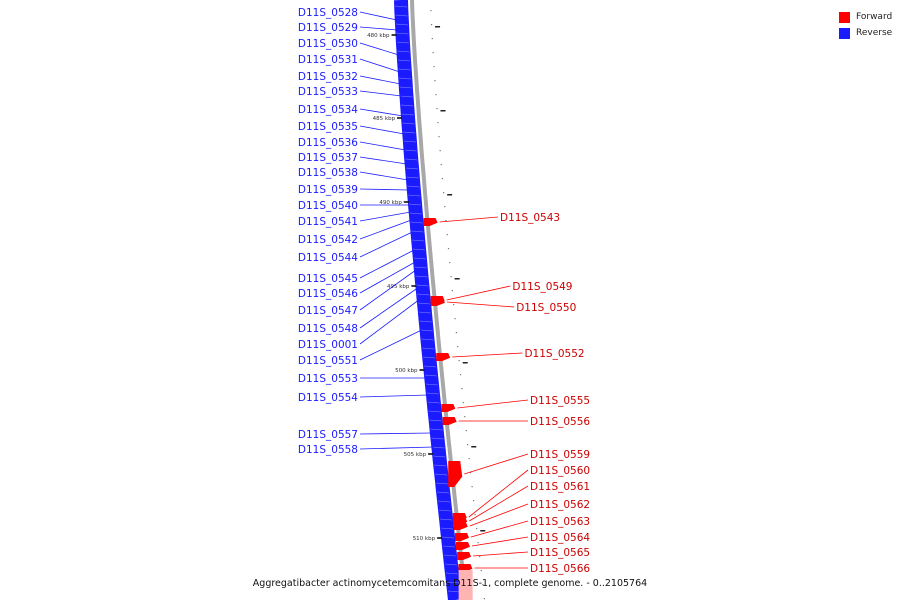 This screenshot has width=900, height=600. Describe the element at coordinates (560, 505) in the screenshot. I see `forward-gene-label: D11S_0562` at that location.